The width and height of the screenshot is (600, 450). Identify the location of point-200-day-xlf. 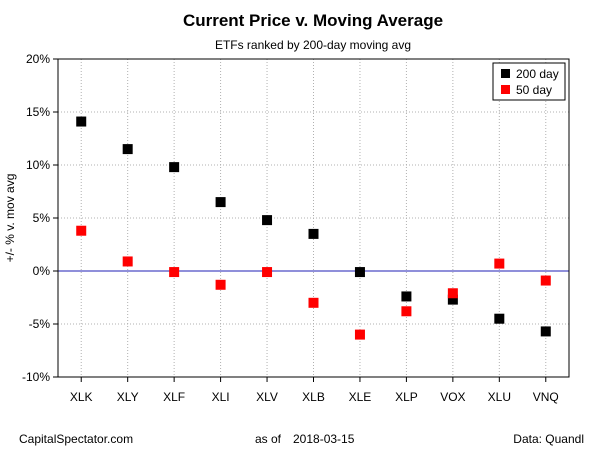
(174, 167).